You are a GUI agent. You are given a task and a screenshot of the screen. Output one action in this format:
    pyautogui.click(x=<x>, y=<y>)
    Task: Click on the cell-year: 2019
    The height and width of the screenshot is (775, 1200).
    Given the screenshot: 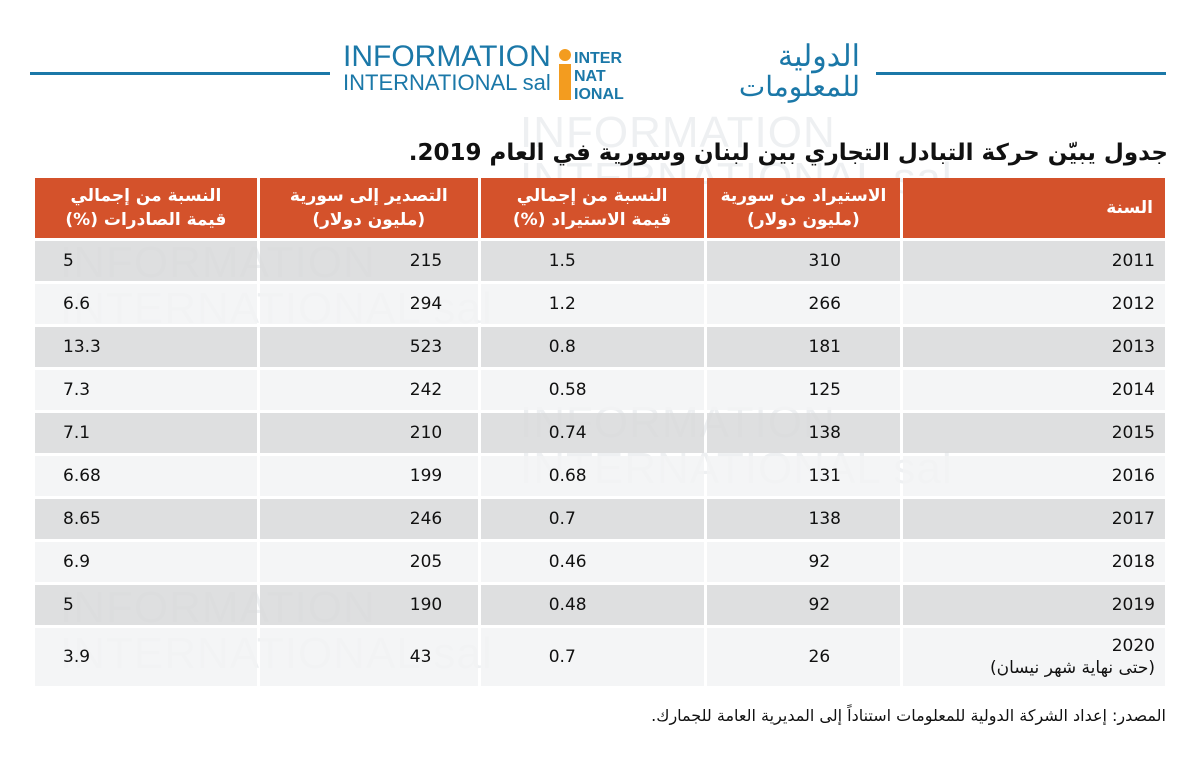 What is the action you would take?
    pyautogui.click(x=1034, y=605)
    